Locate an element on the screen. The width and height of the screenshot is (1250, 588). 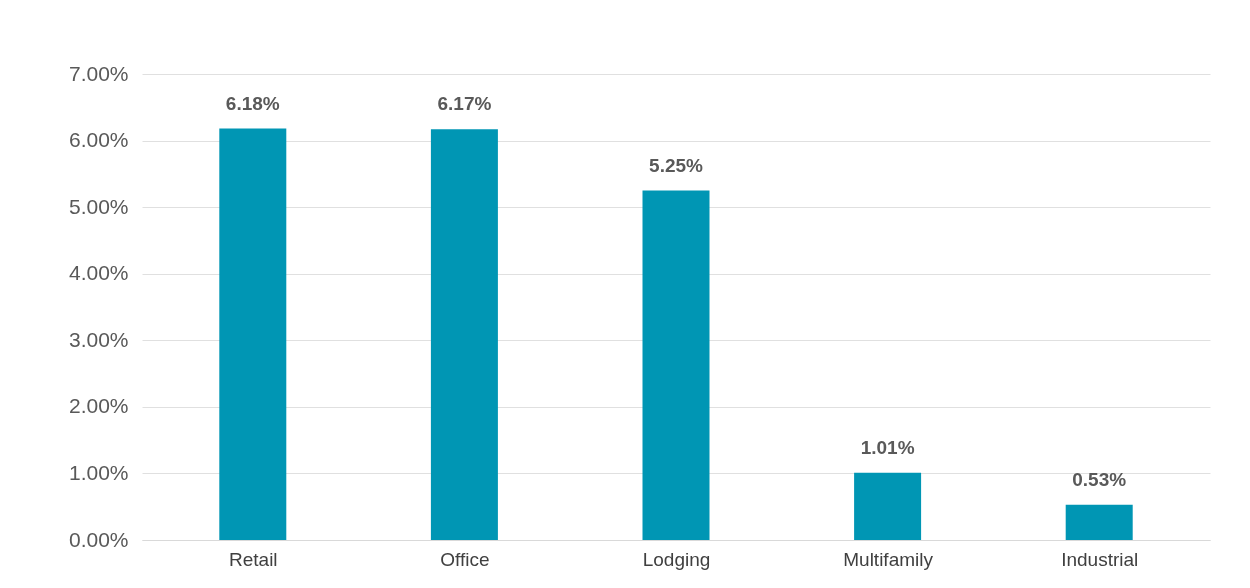
y-tick-label: 4.00% is located at coordinates (98, 273).